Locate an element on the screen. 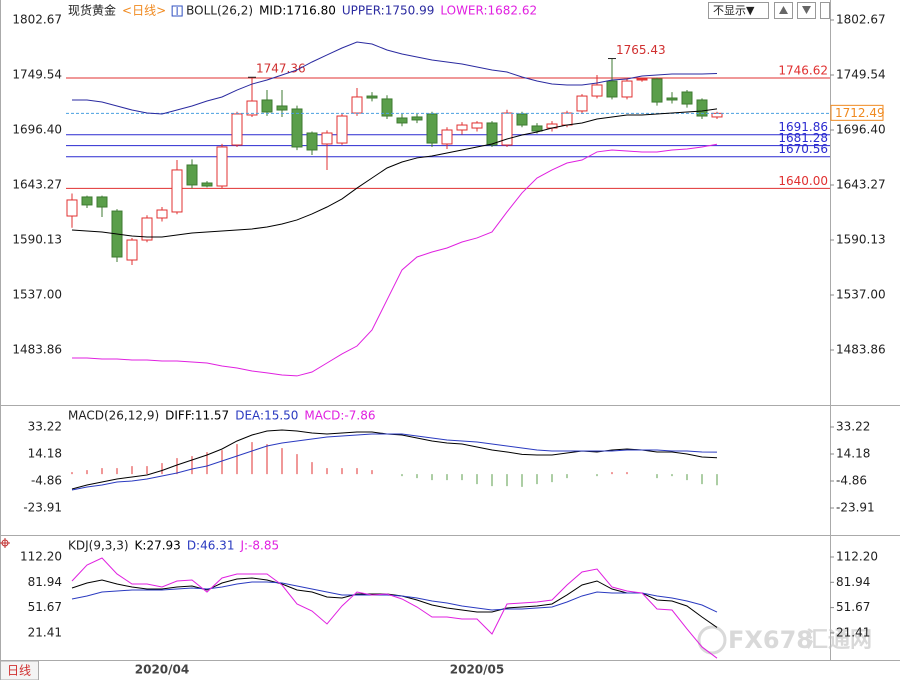 The image size is (900, 680). watermark: FX678 汇通网 is located at coordinates (784, 640).